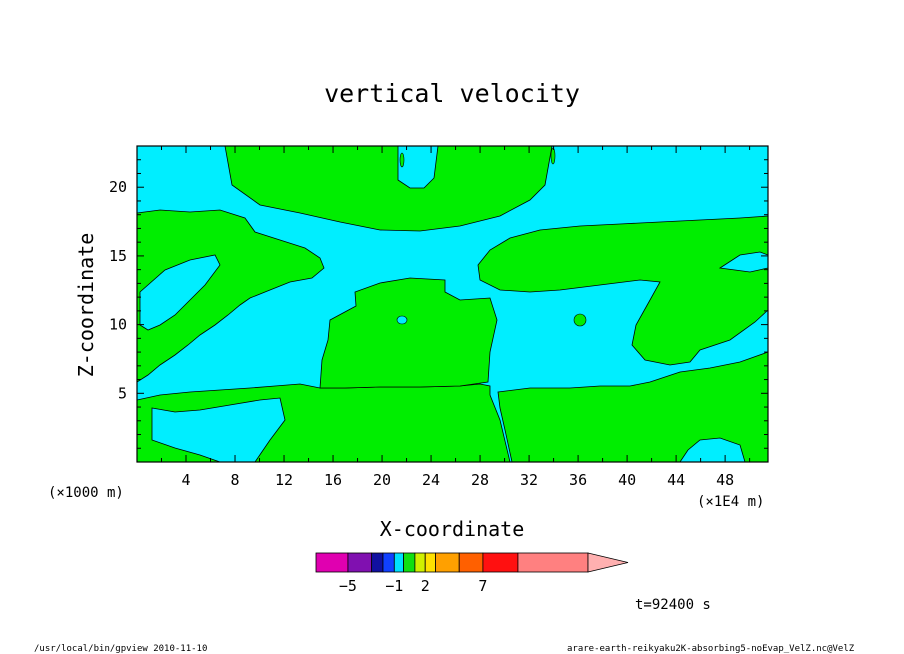 Image resolution: width=904 pixels, height=654 pixels. I want to click on y-axis-label: Z-coordinate, so click(86, 305).